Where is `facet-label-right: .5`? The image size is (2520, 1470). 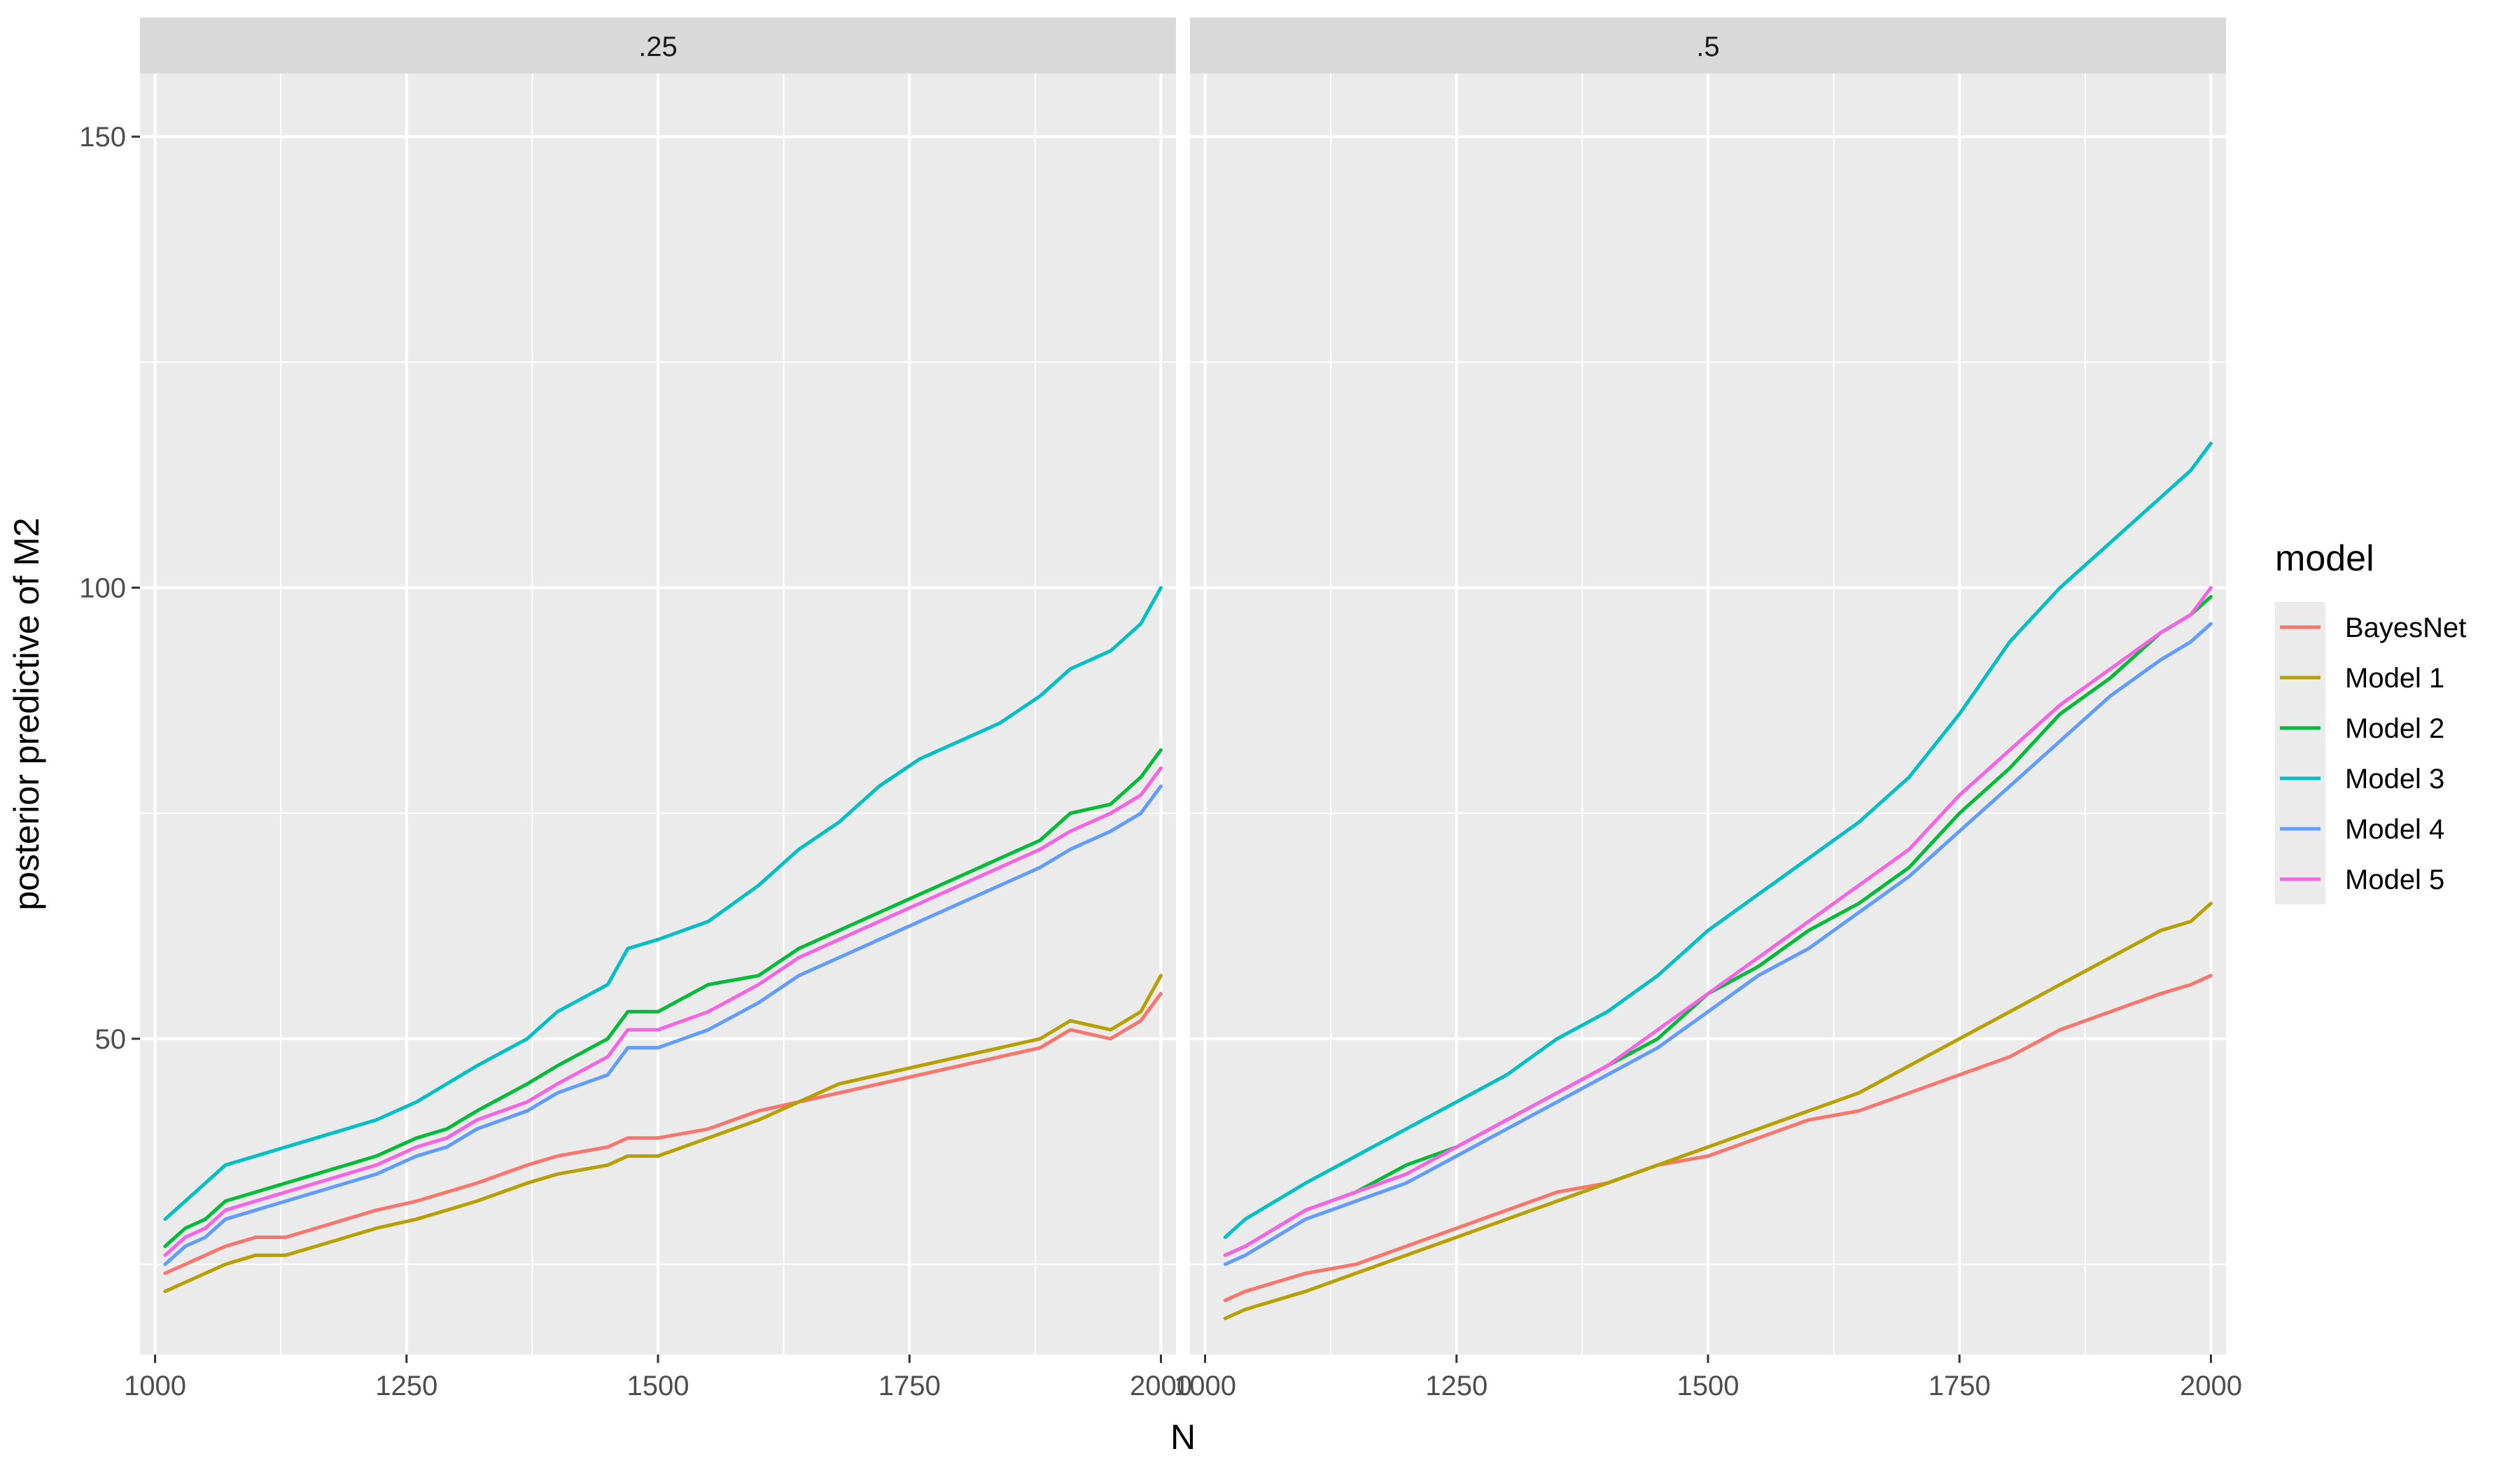 facet-label-right: .5 is located at coordinates (1707, 46).